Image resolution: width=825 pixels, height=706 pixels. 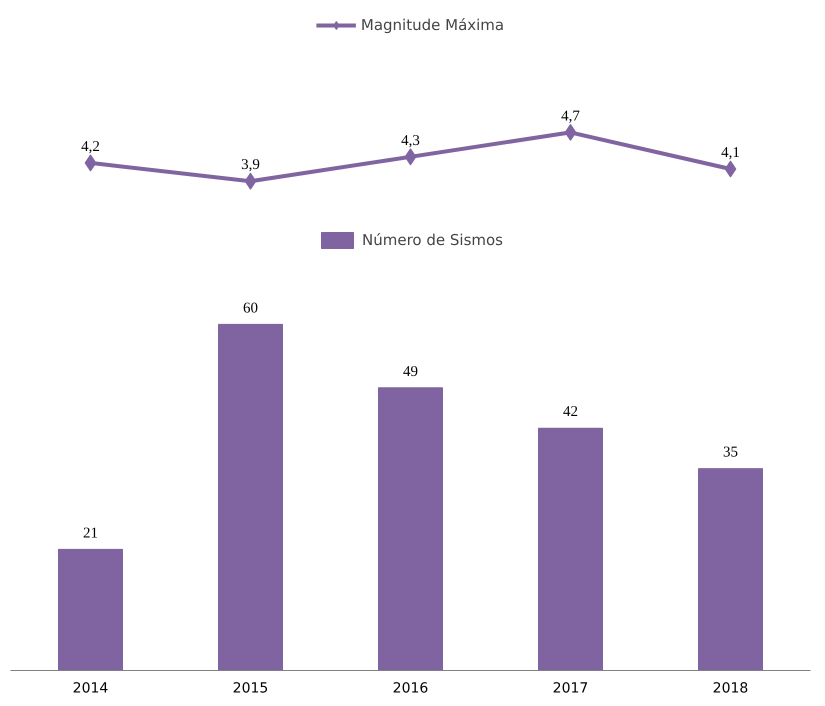 I want to click on data-label: 60, so click(x=250, y=308).